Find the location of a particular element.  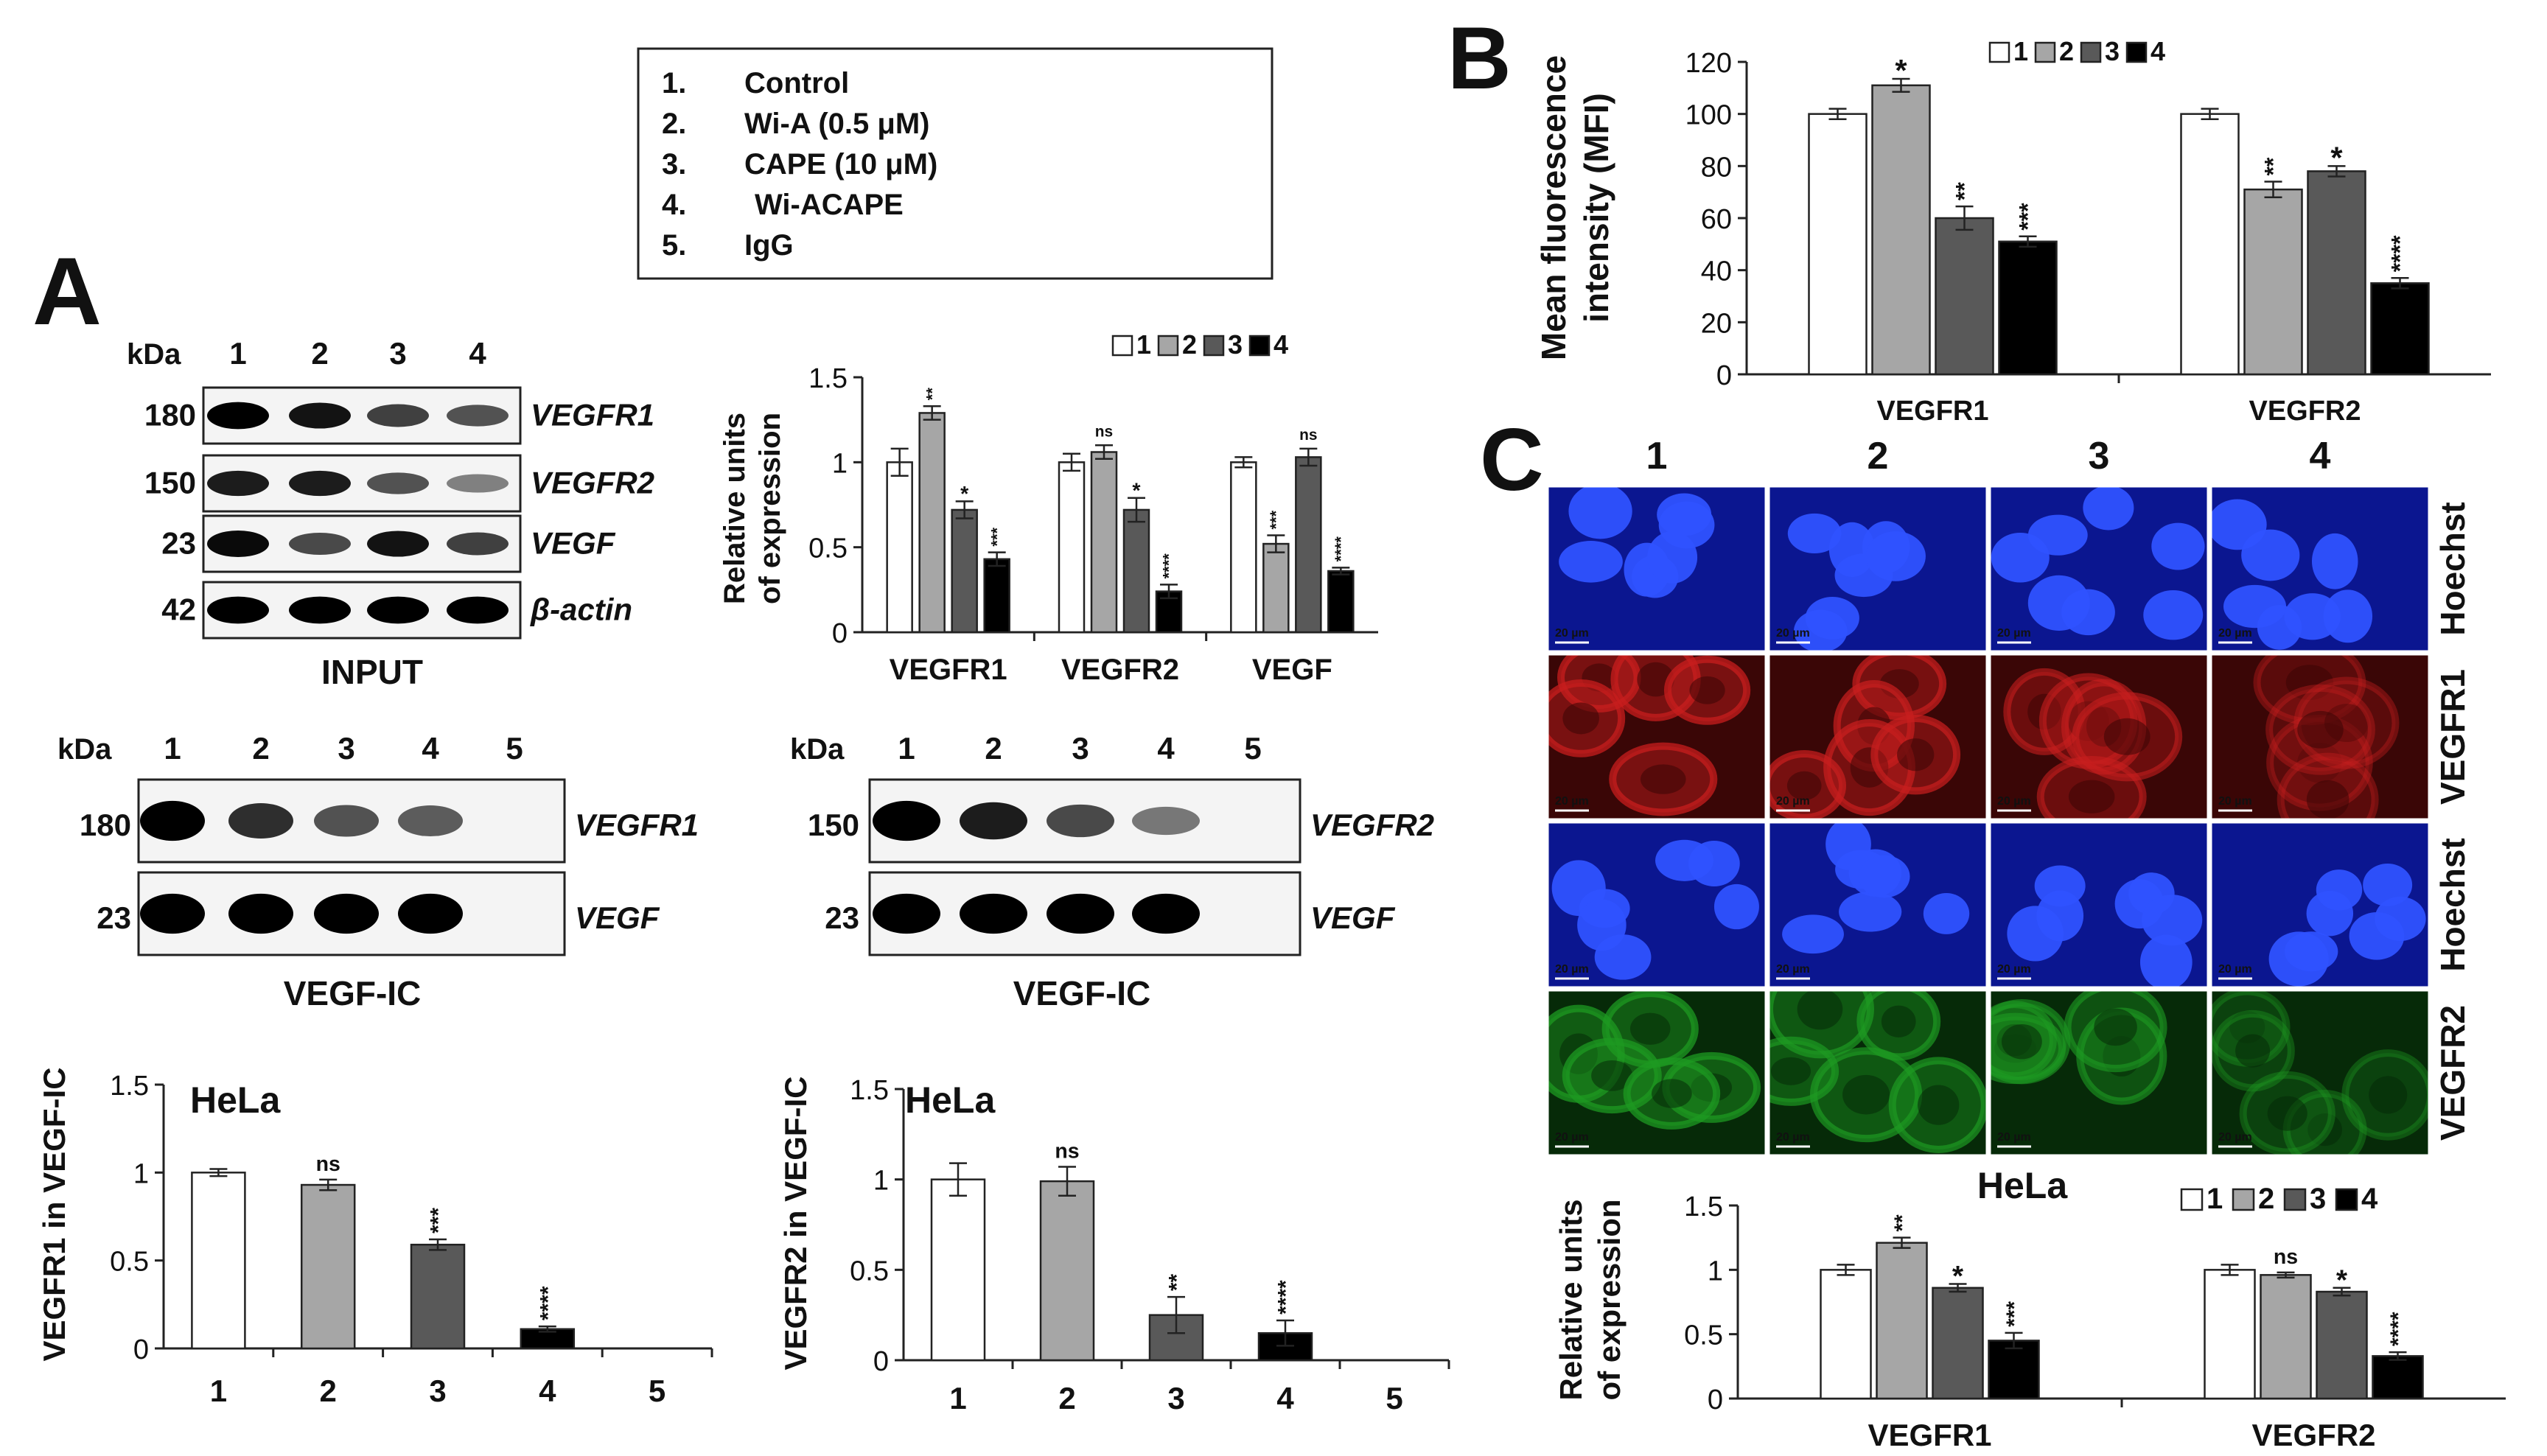

x-category-label: VEGFR1 is located at coordinates (1932, 411).